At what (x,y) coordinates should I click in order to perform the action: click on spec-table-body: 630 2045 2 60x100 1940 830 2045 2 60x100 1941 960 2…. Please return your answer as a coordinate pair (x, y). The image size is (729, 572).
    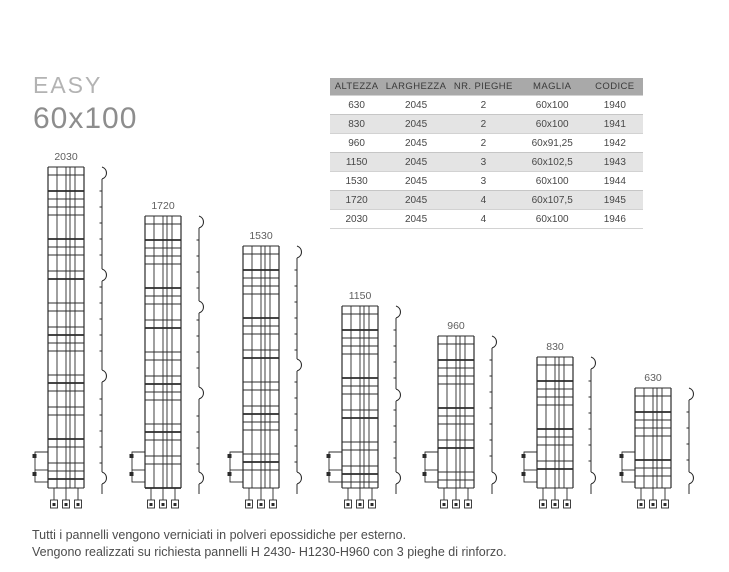
    Looking at the image, I should click on (486, 162).